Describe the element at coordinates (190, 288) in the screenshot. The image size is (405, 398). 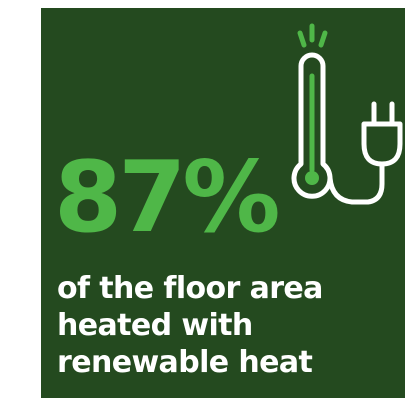
I see `caption-line: of the floor area` at that location.